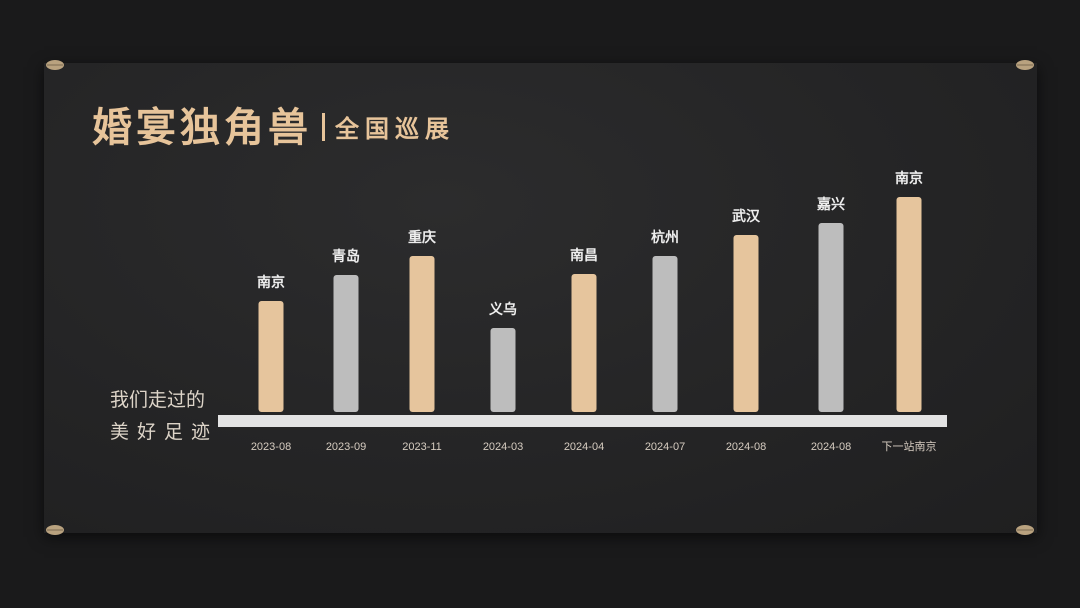  What do you see at coordinates (323, 127) in the screenshot?
I see `title-divider` at bounding box center [323, 127].